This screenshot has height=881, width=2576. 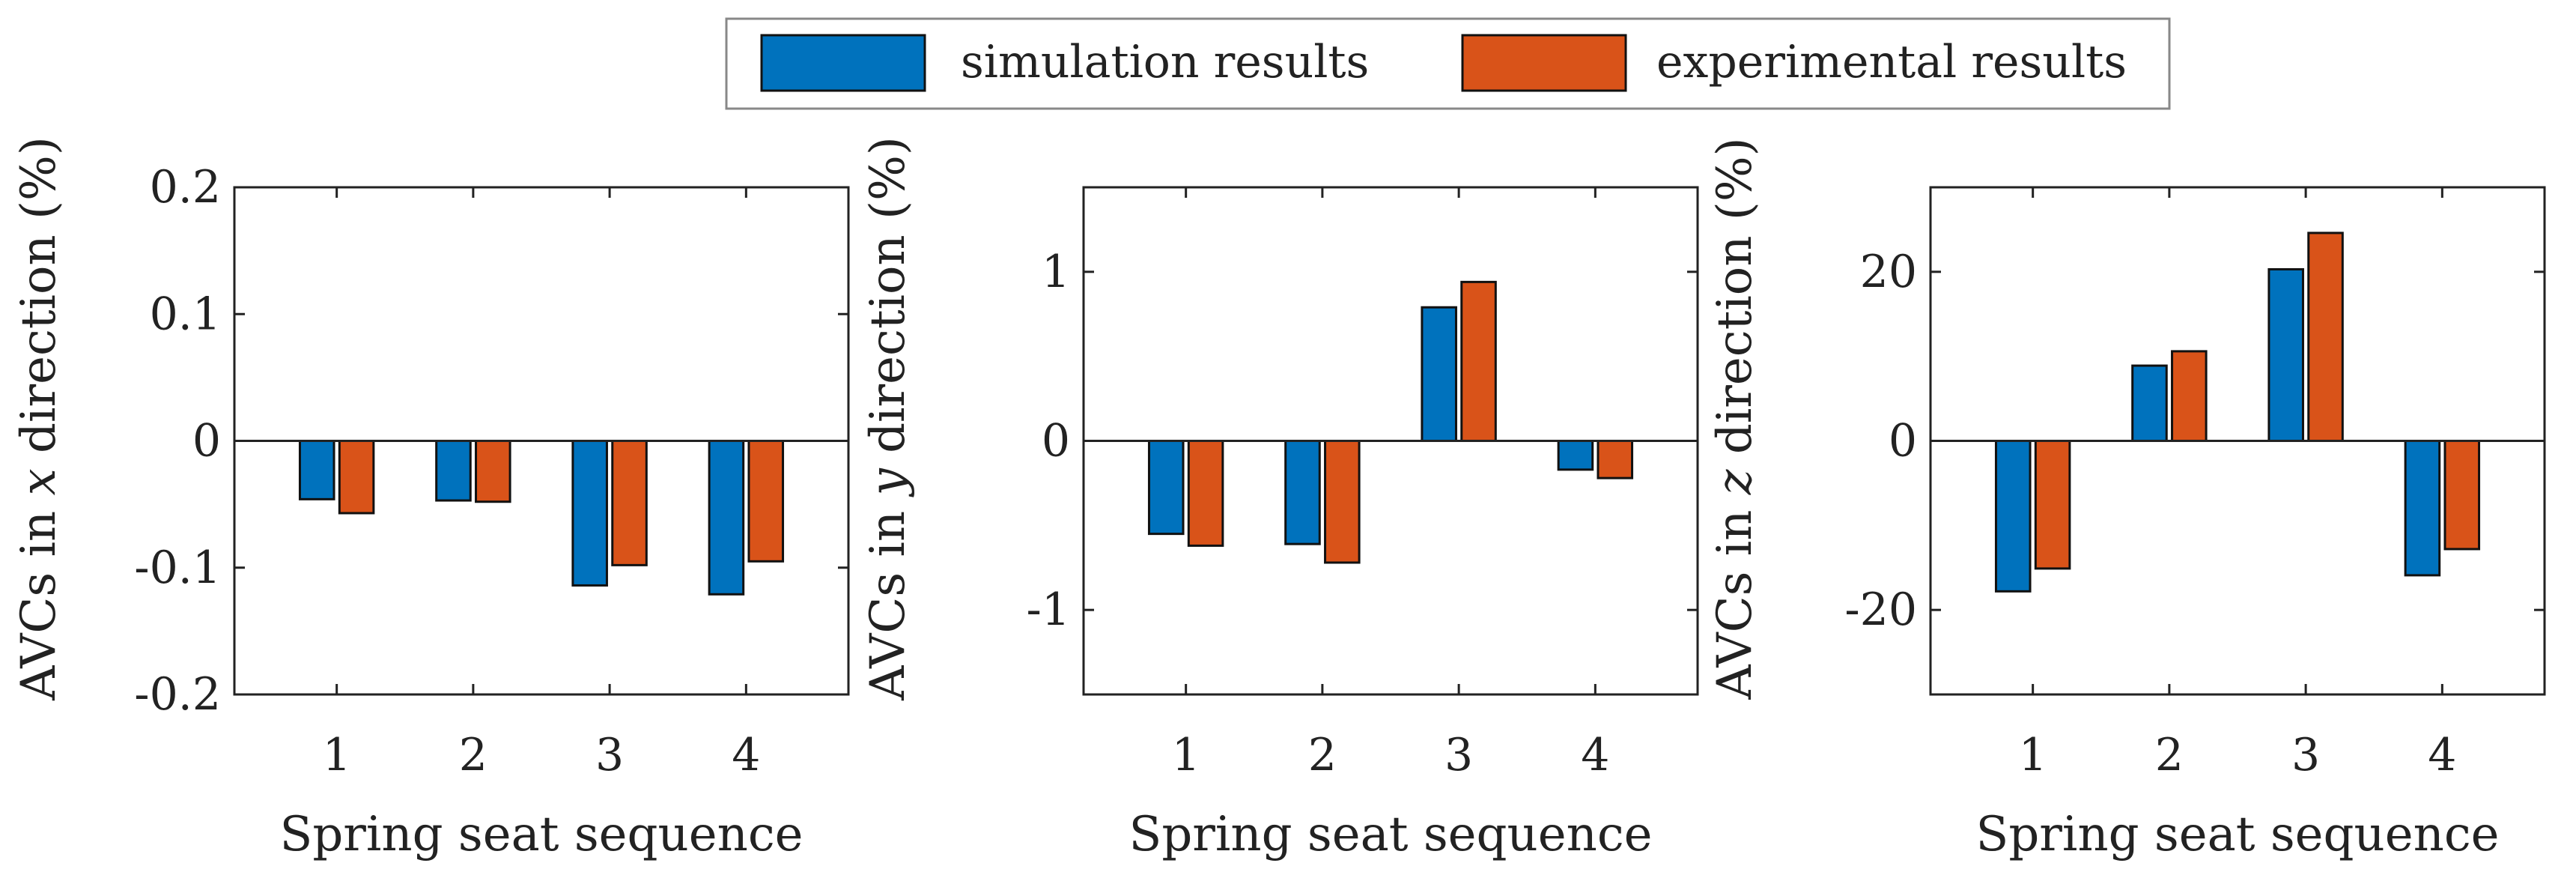 I want to click on y-axis-title-variable: z, so click(x=1735, y=481).